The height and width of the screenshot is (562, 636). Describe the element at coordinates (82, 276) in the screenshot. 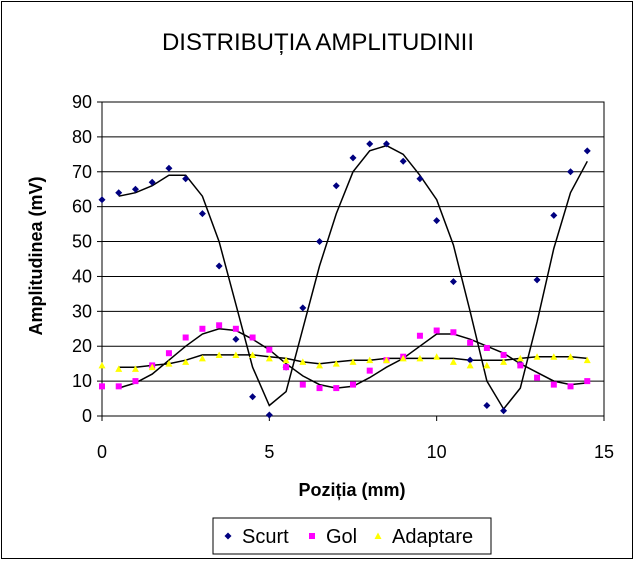

I see `y-tick-label: 40` at that location.